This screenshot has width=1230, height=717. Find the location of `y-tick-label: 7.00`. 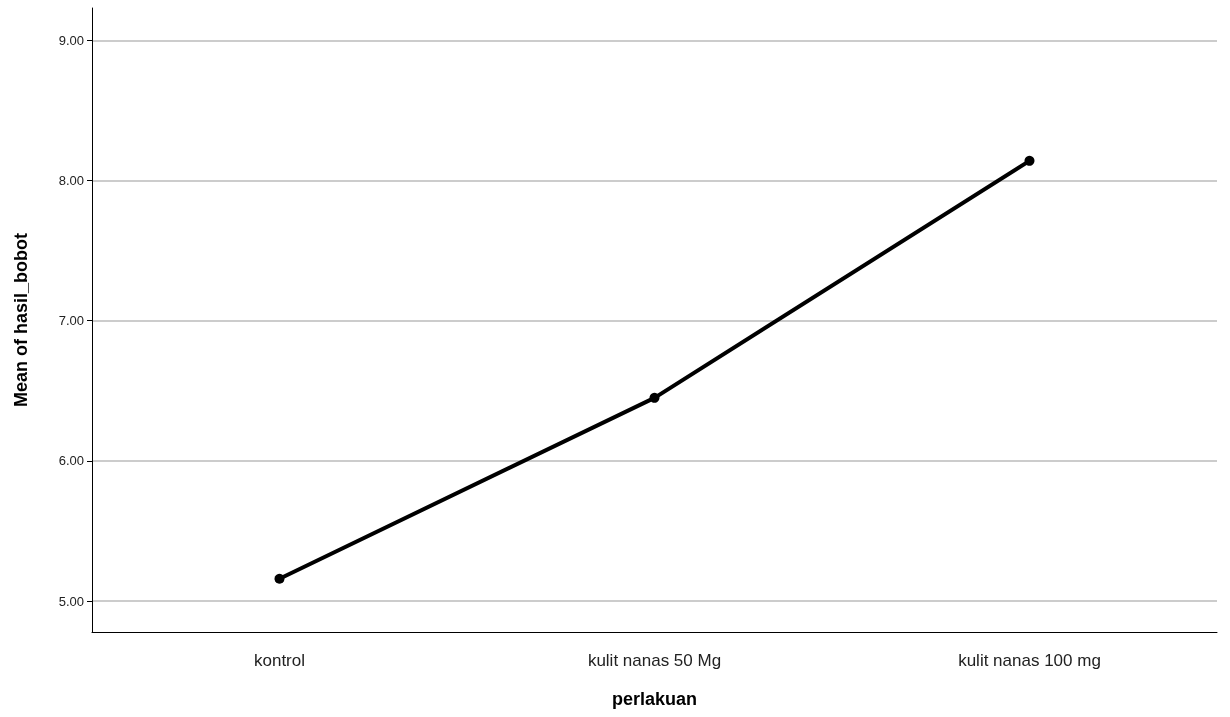

y-tick-label: 7.00 is located at coordinates (71, 321).